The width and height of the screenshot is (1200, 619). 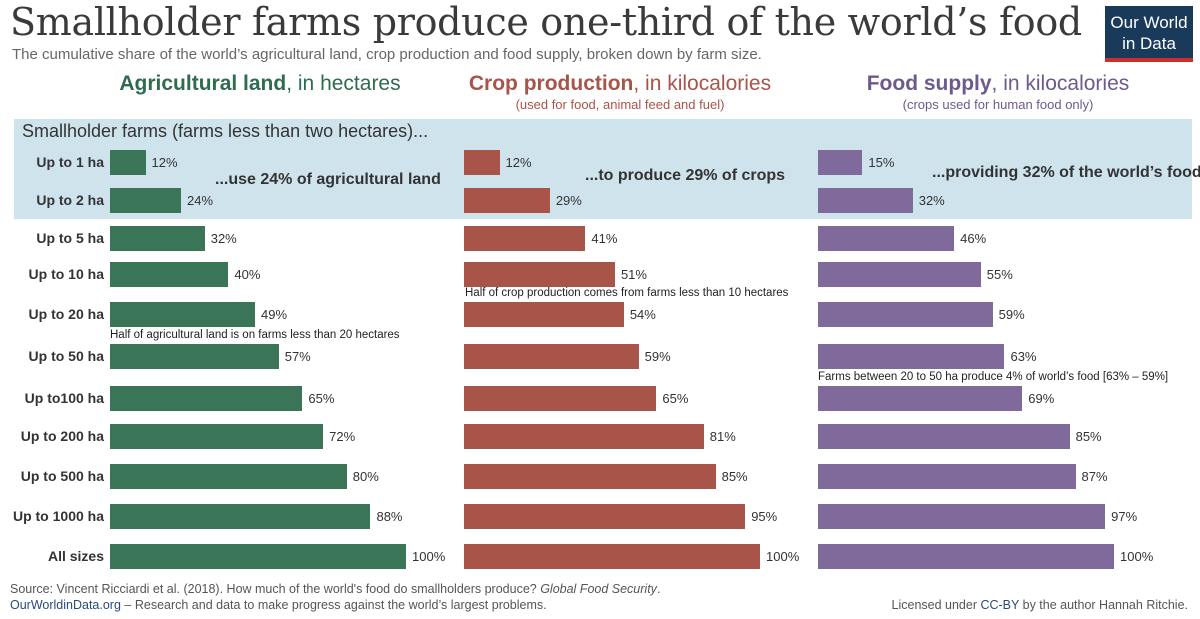 I want to click on value-label: 51%, so click(x=633, y=274).